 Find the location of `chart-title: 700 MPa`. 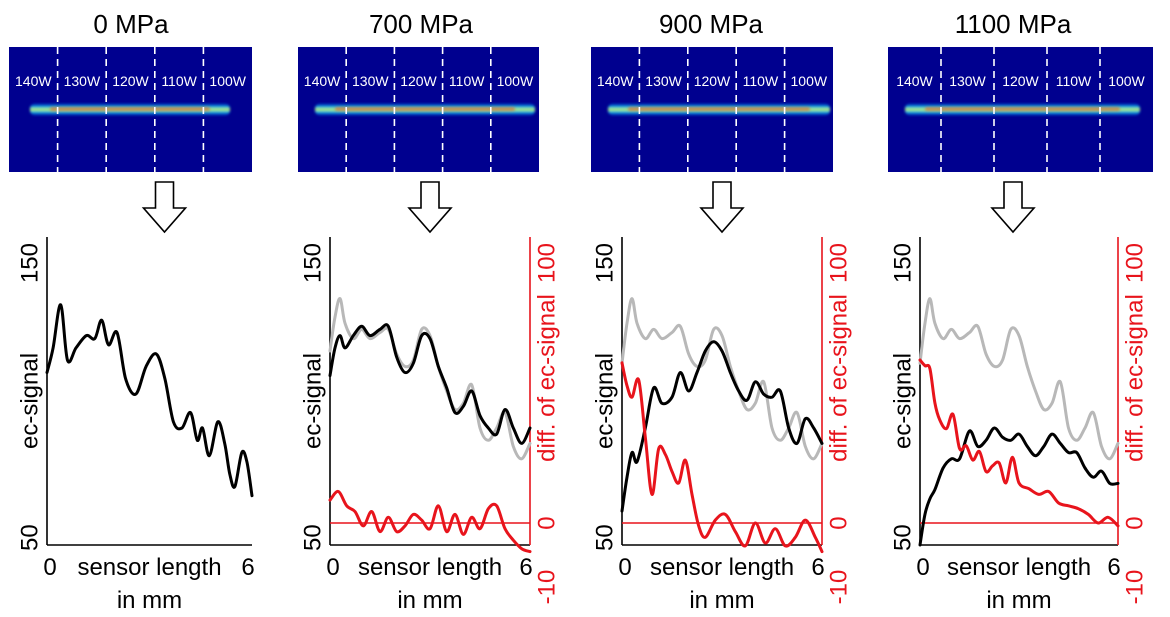

chart-title: 700 MPa is located at coordinates (421, 24).